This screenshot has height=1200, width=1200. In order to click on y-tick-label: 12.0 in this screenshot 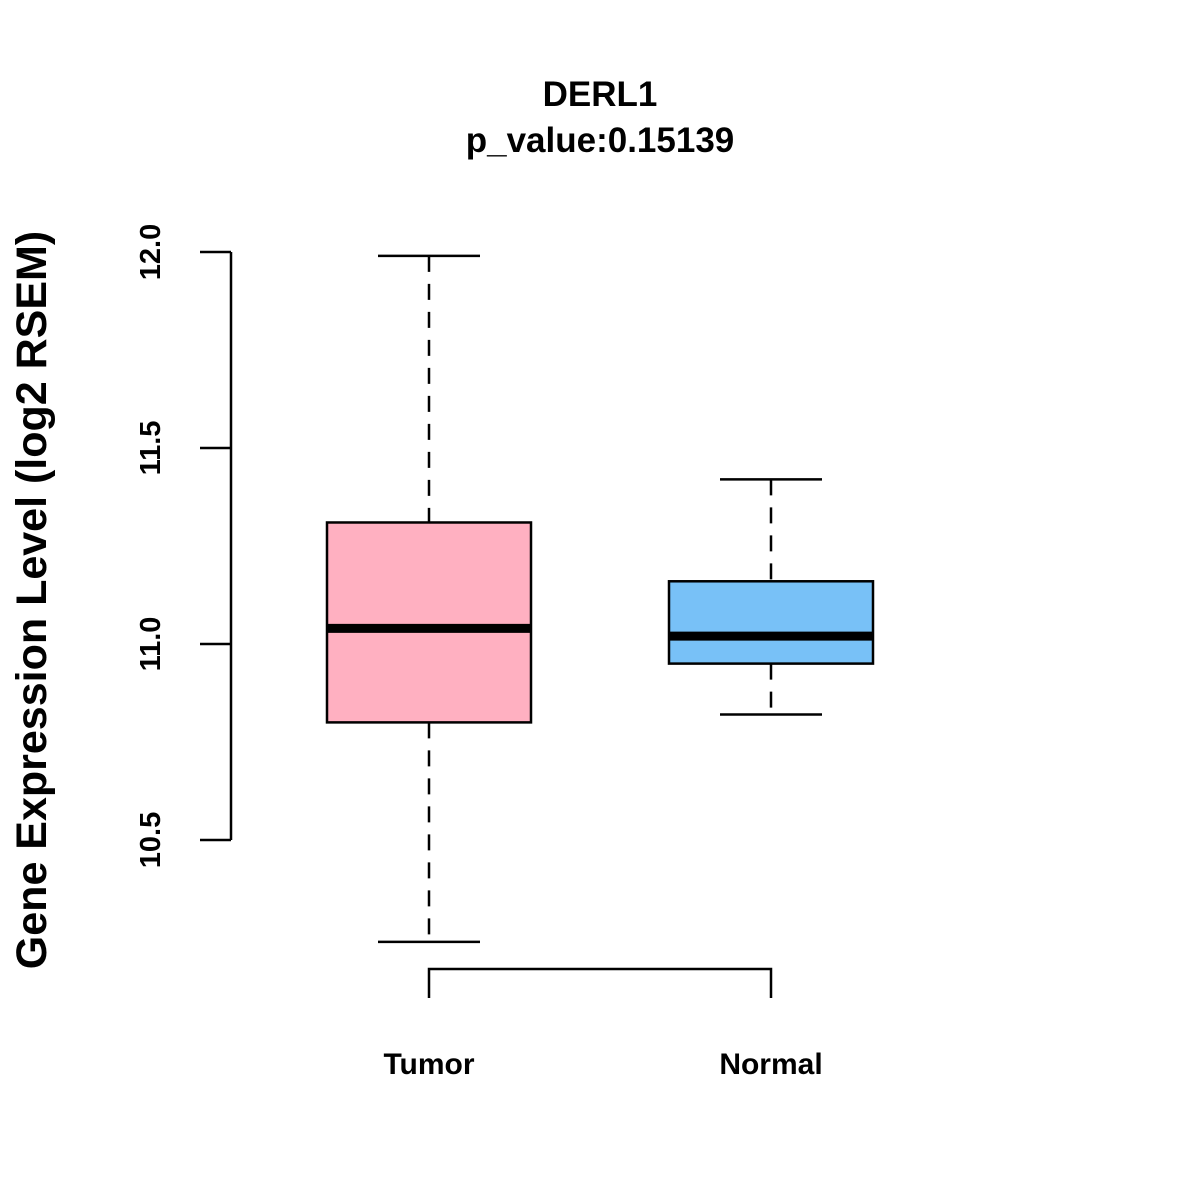, I will do `click(151, 252)`.